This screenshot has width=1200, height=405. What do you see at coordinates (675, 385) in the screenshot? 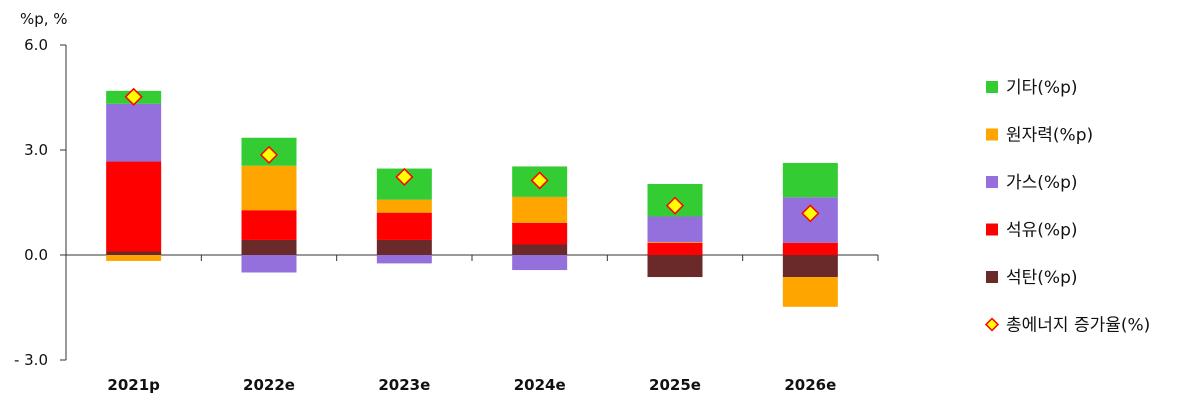
I see `x-category-label: 2025e` at bounding box center [675, 385].